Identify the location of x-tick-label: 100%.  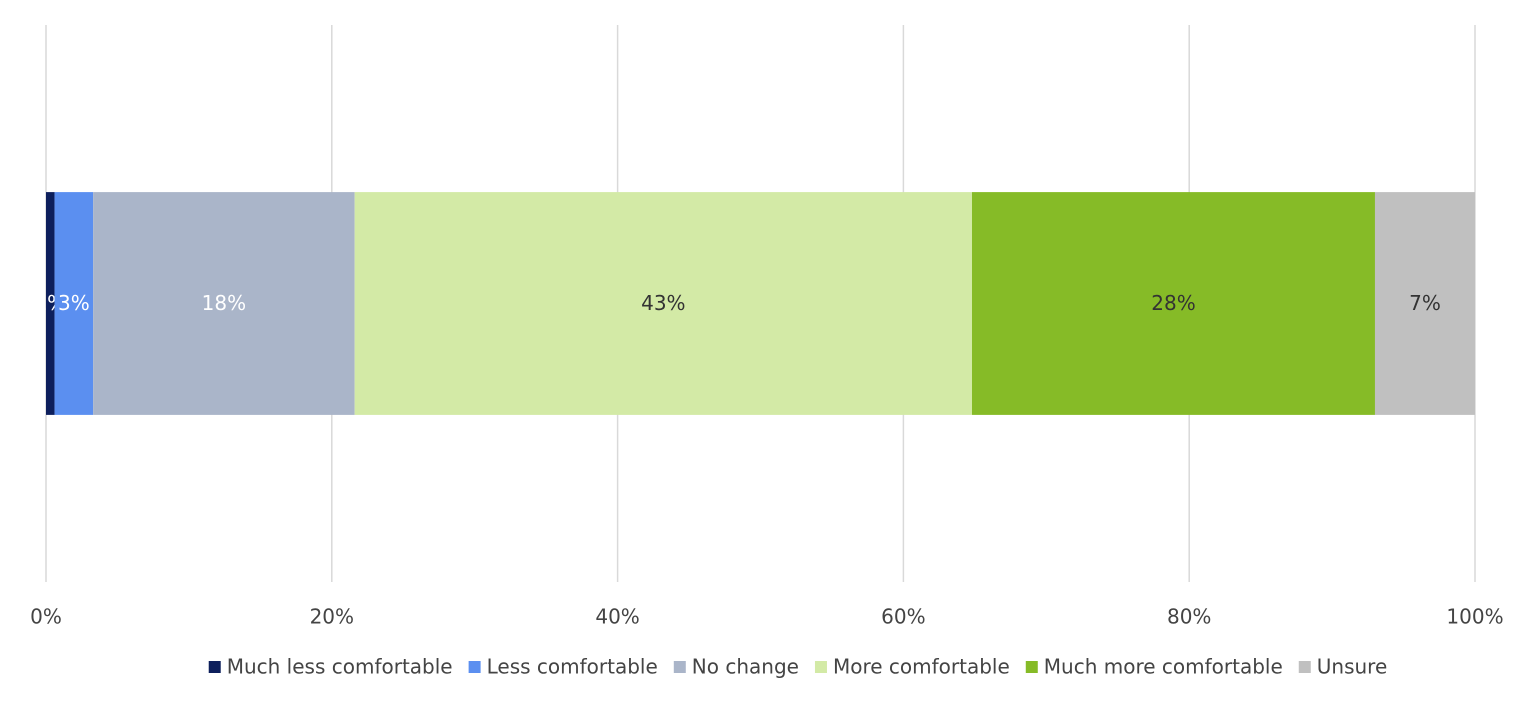
(1474, 617).